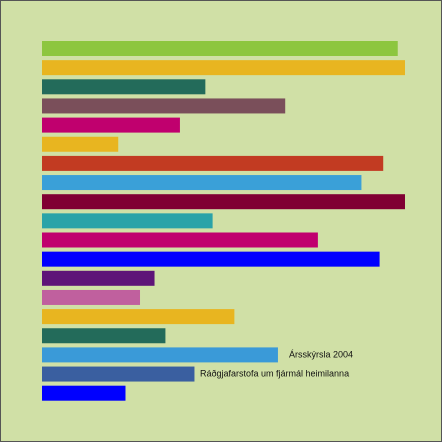  What do you see at coordinates (321, 354) in the screenshot?
I see `annotation: Ársskýrsla 2004` at bounding box center [321, 354].